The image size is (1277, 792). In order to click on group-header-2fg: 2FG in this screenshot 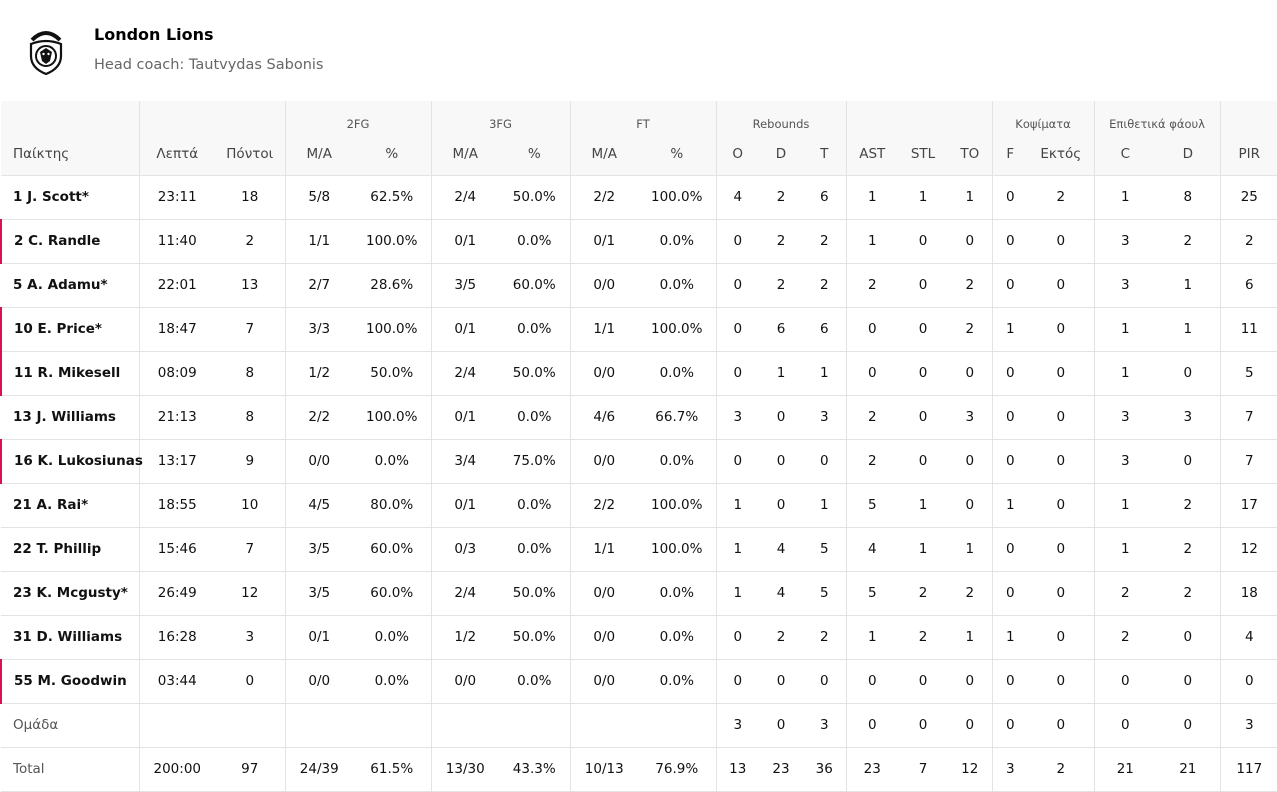, I will do `click(357, 117)`.